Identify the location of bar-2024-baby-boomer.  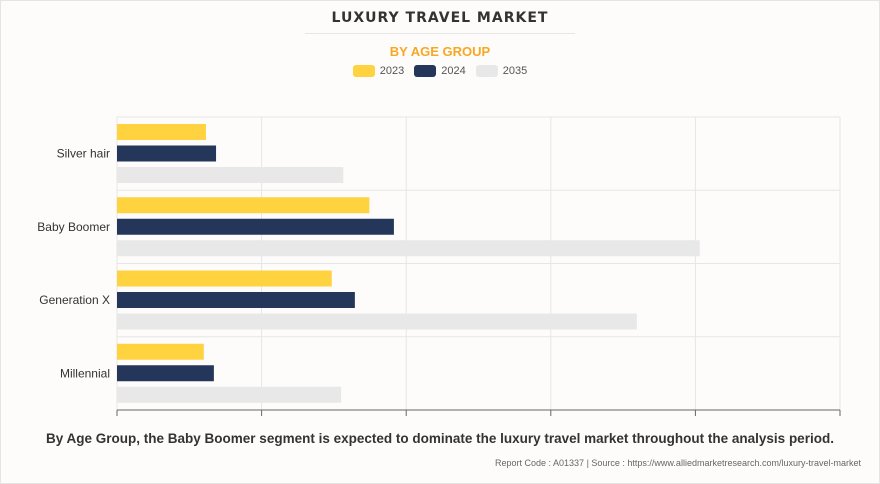
(255, 226).